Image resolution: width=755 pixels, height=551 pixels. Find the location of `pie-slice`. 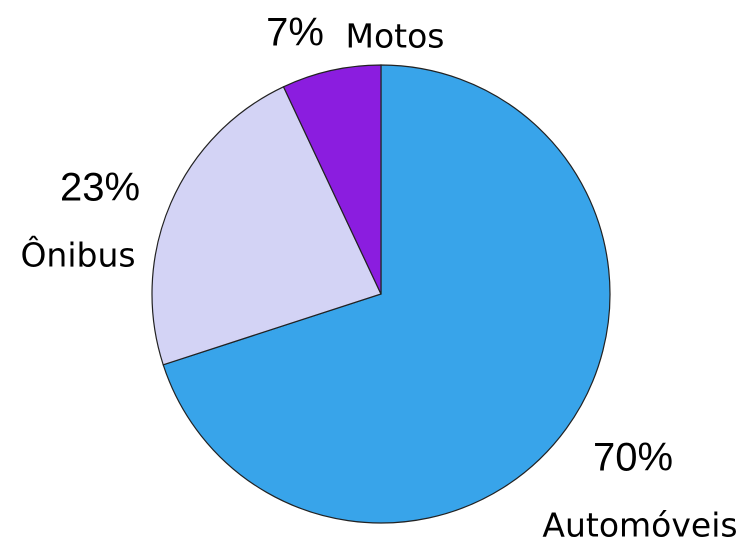

pie-slice is located at coordinates (332, 179).